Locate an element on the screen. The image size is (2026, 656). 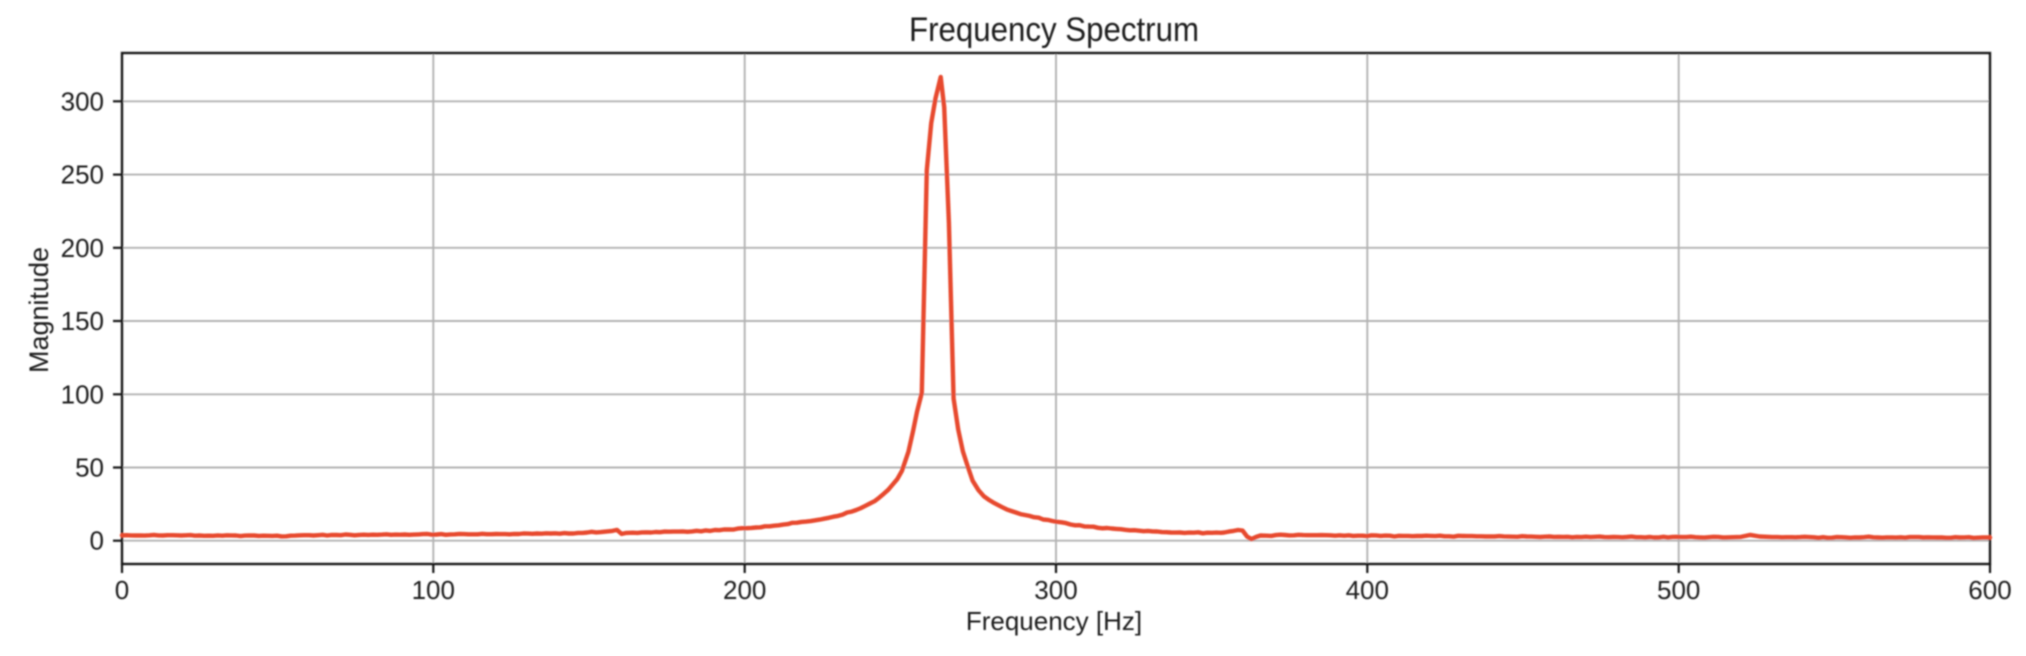
svg-text: 50 is located at coordinates (89, 468).